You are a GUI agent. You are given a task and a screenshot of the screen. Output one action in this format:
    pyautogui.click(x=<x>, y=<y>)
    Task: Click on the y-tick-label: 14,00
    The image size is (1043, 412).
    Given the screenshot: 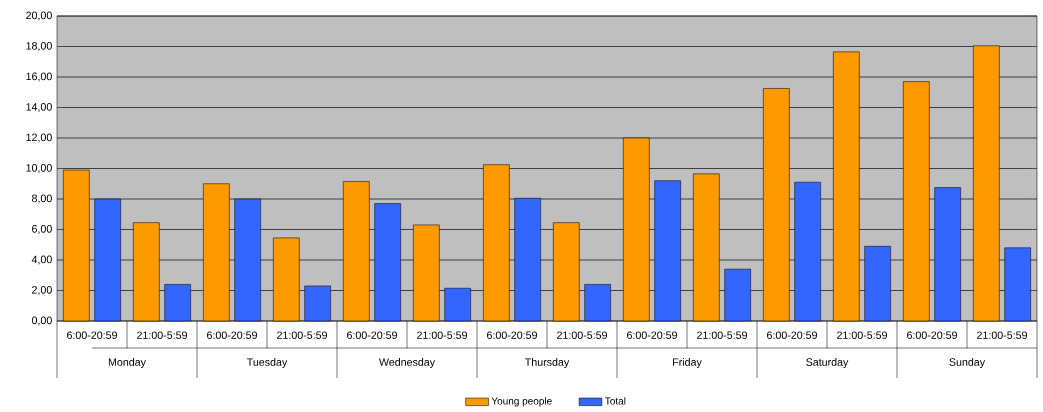 What is the action you would take?
    pyautogui.click(x=39, y=107)
    